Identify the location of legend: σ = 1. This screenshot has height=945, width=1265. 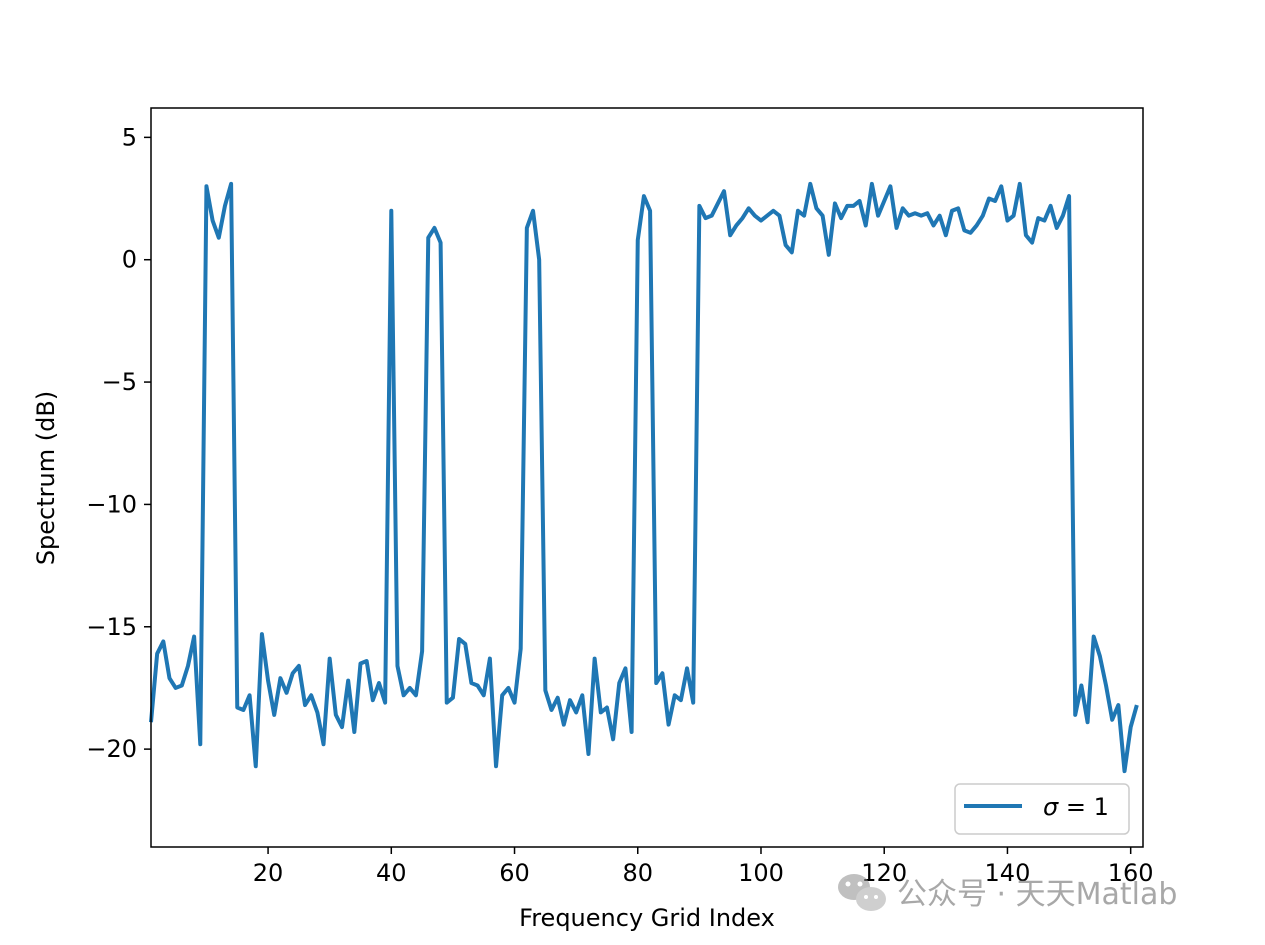
(1042, 809).